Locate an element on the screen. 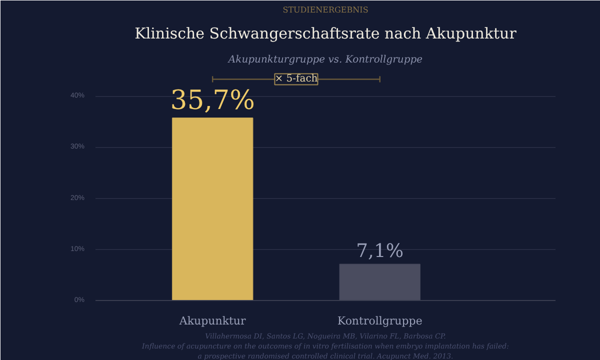  x-tick-label: Akupunktur is located at coordinates (212, 321).